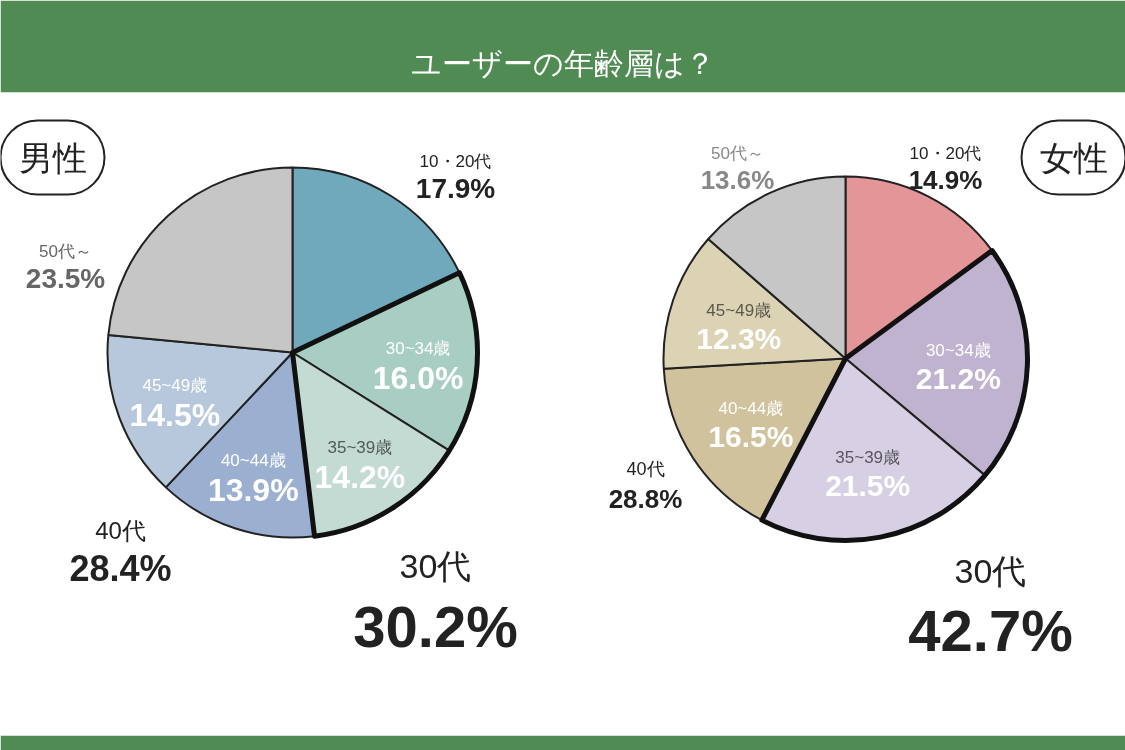  What do you see at coordinates (751, 436) in the screenshot?
I see `data-label: 16.5%` at bounding box center [751, 436].